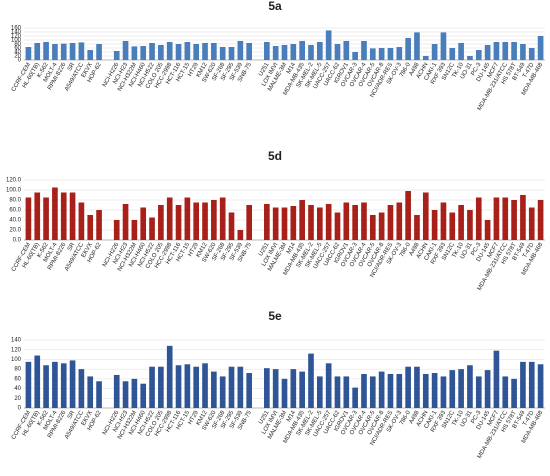  Describe the element at coordinates (16, 33) in the screenshot. I see `y-tick-label: 140` at that location.